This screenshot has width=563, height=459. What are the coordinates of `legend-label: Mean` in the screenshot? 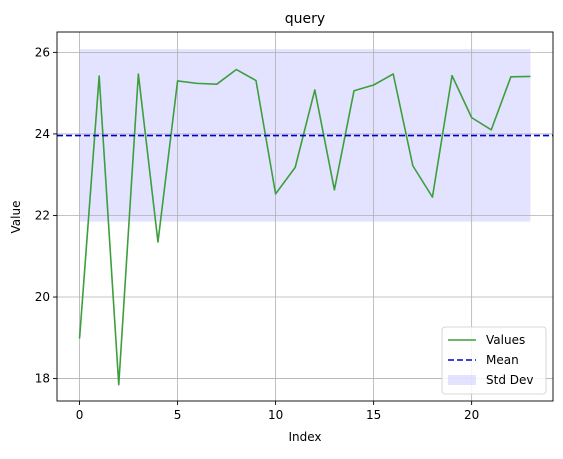 It's located at (502, 360).